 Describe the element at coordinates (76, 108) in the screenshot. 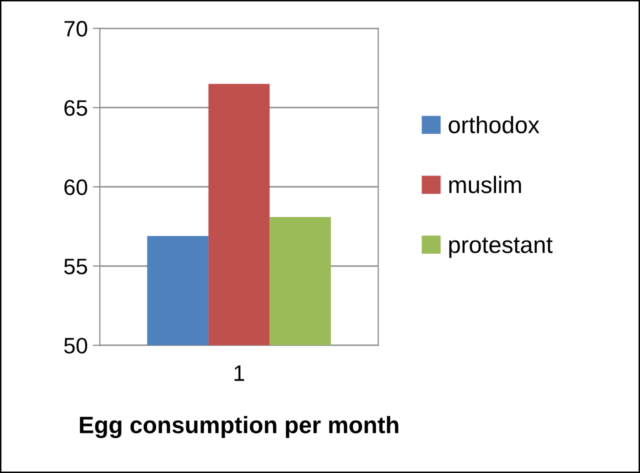

I see `y-tick-label: 65` at that location.